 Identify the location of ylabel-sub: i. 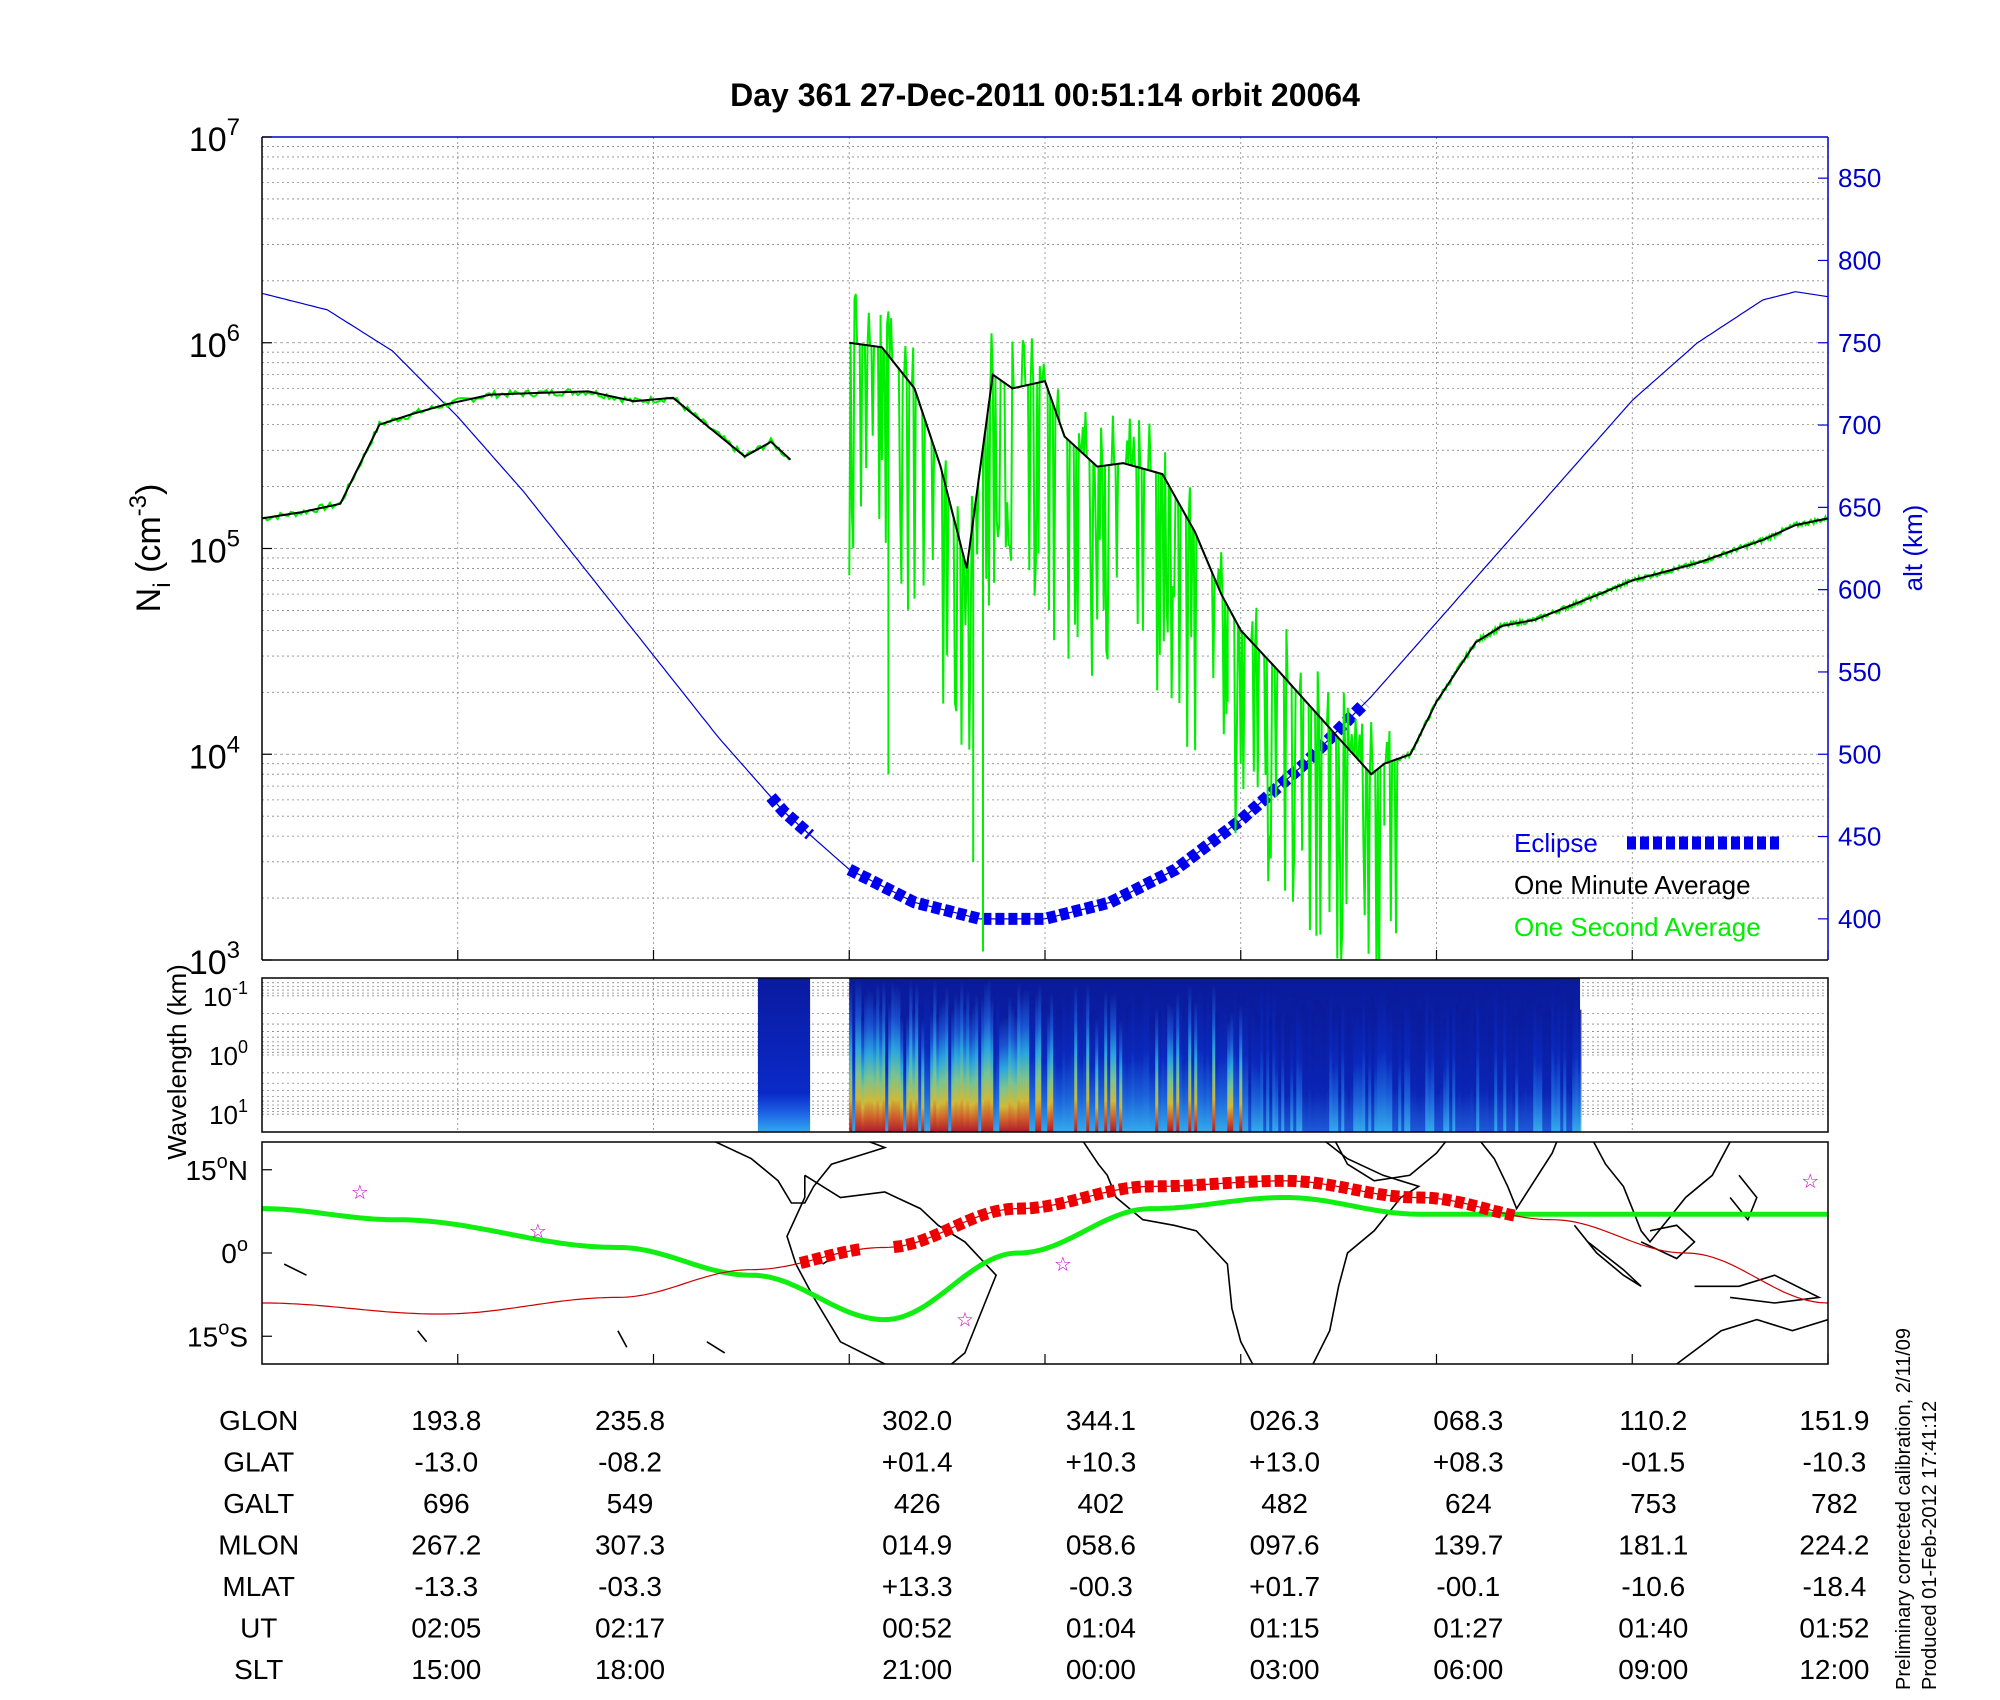
(162, 584).